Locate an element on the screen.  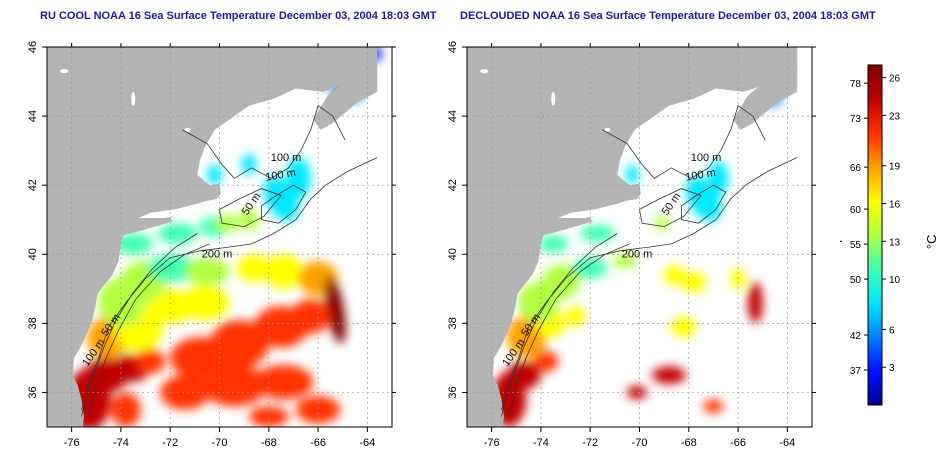
latitude-tick-label: 44 is located at coordinates (33, 116).